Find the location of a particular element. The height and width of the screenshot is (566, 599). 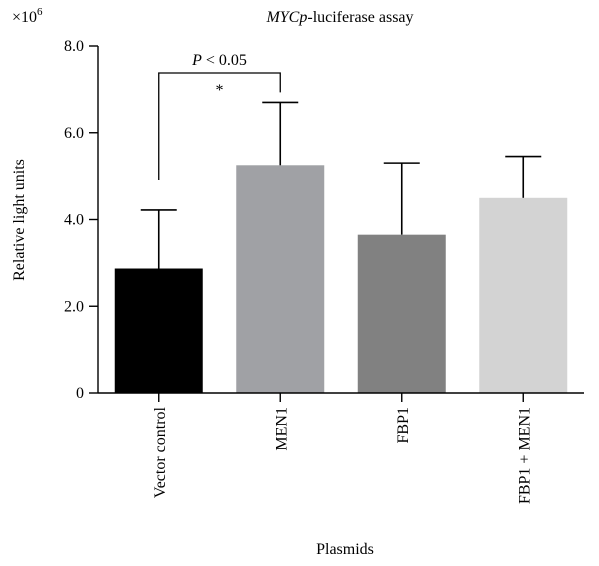

chart-title: MYCp-luciferase assay is located at coordinates (339, 17).